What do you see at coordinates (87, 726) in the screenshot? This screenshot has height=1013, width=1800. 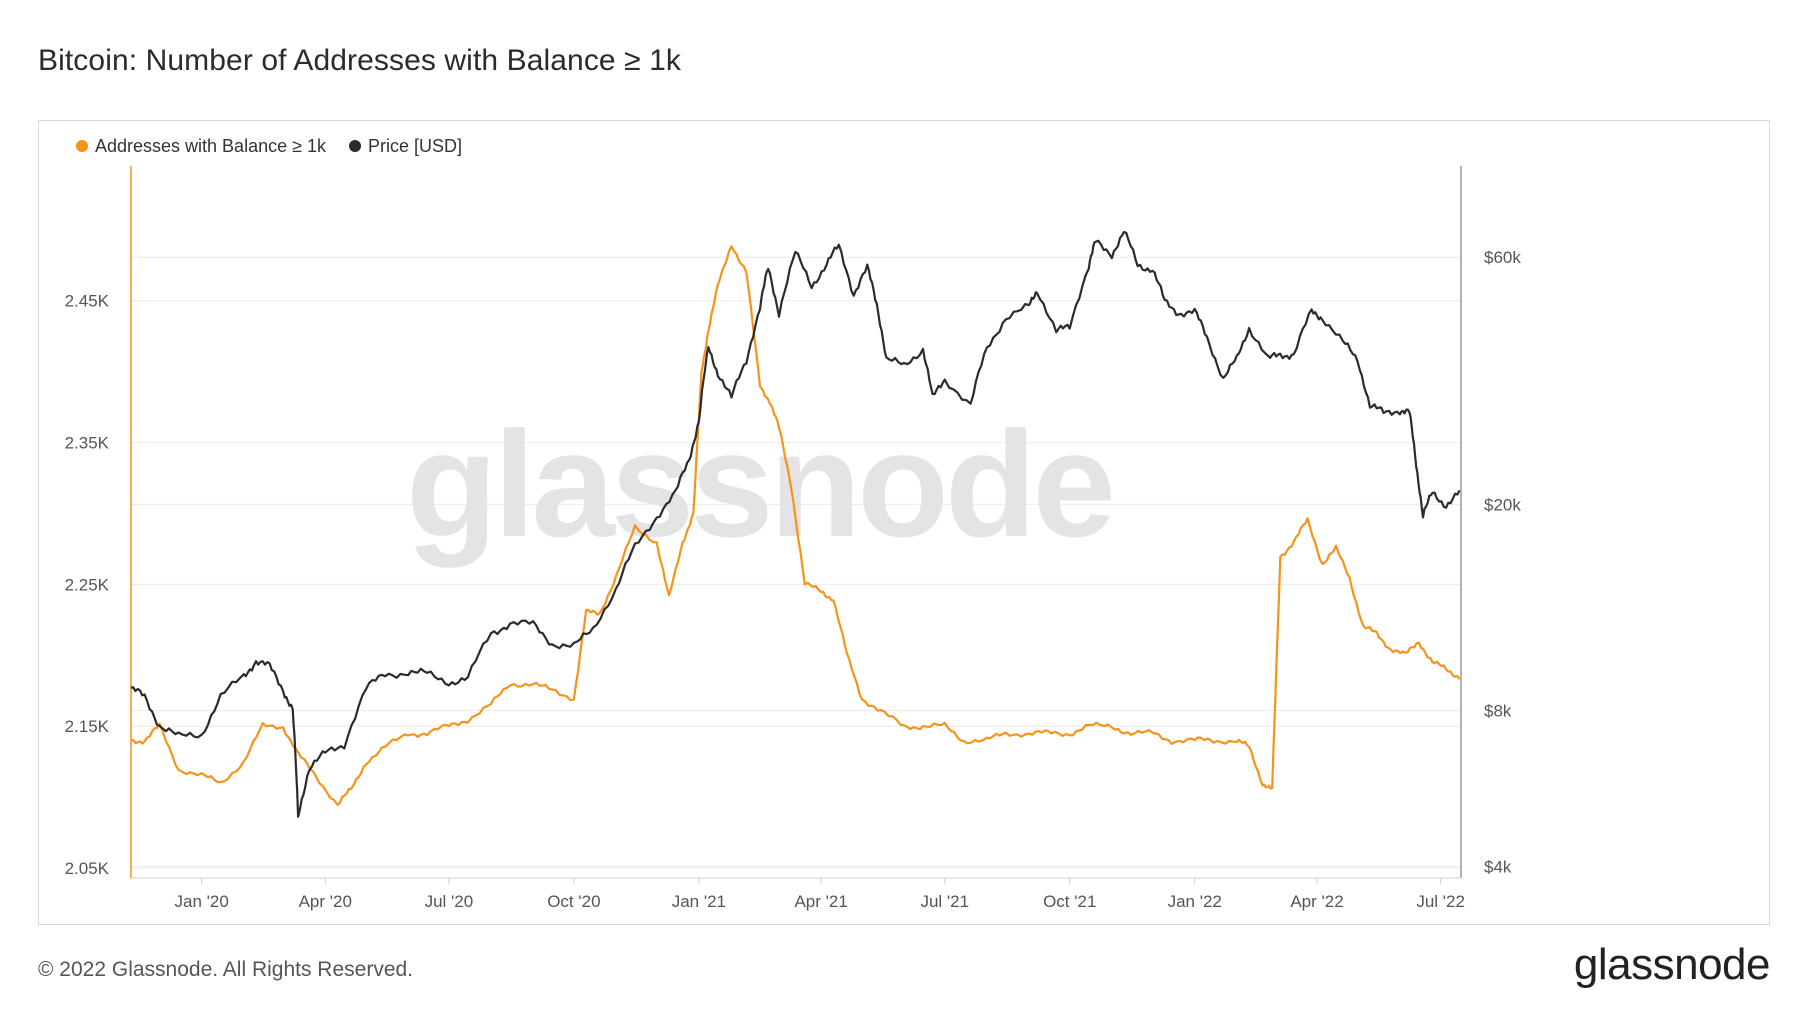 I see `left-tick-label: 2.15K` at bounding box center [87, 726].